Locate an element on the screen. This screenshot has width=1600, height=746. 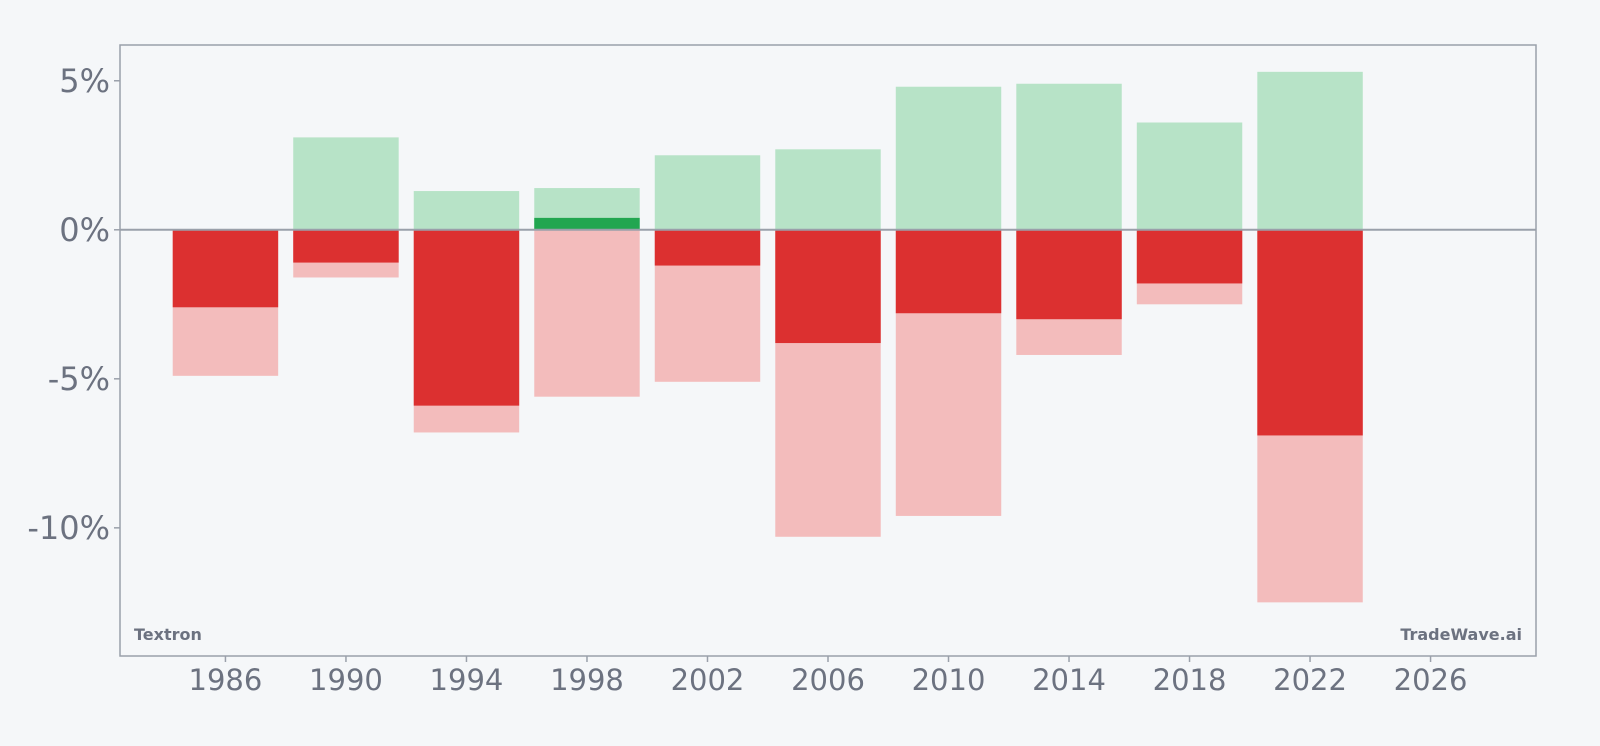
bar-dark-red-2010 is located at coordinates (948, 271).